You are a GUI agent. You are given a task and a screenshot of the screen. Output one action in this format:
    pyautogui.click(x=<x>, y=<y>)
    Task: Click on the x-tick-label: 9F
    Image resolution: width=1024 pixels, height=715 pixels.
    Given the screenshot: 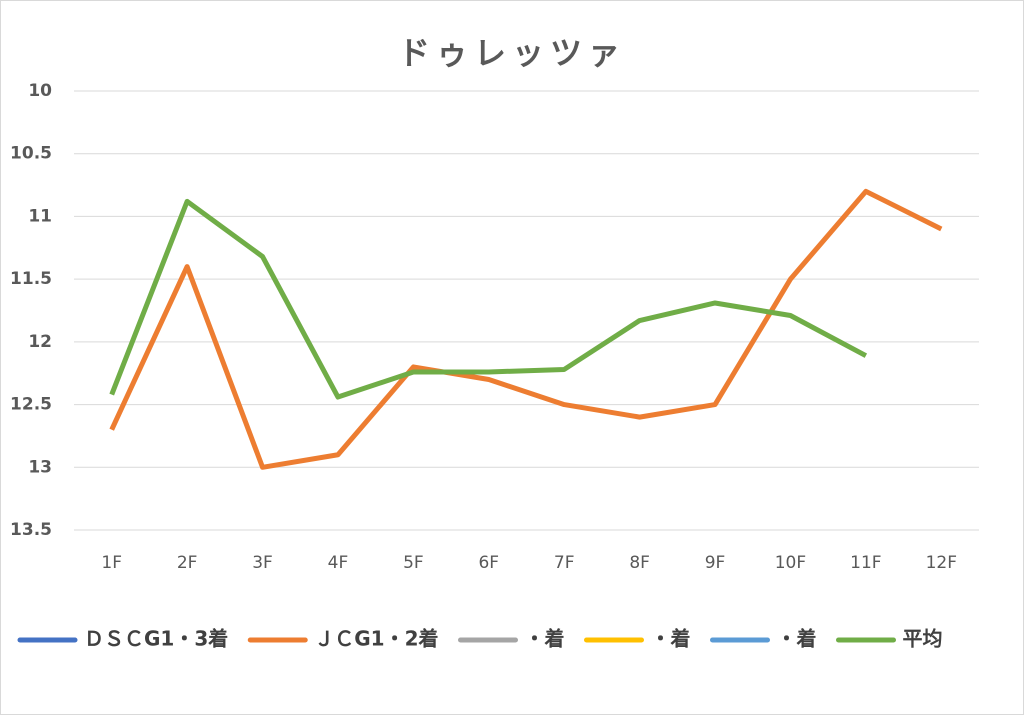 What is the action you would take?
    pyautogui.click(x=715, y=563)
    